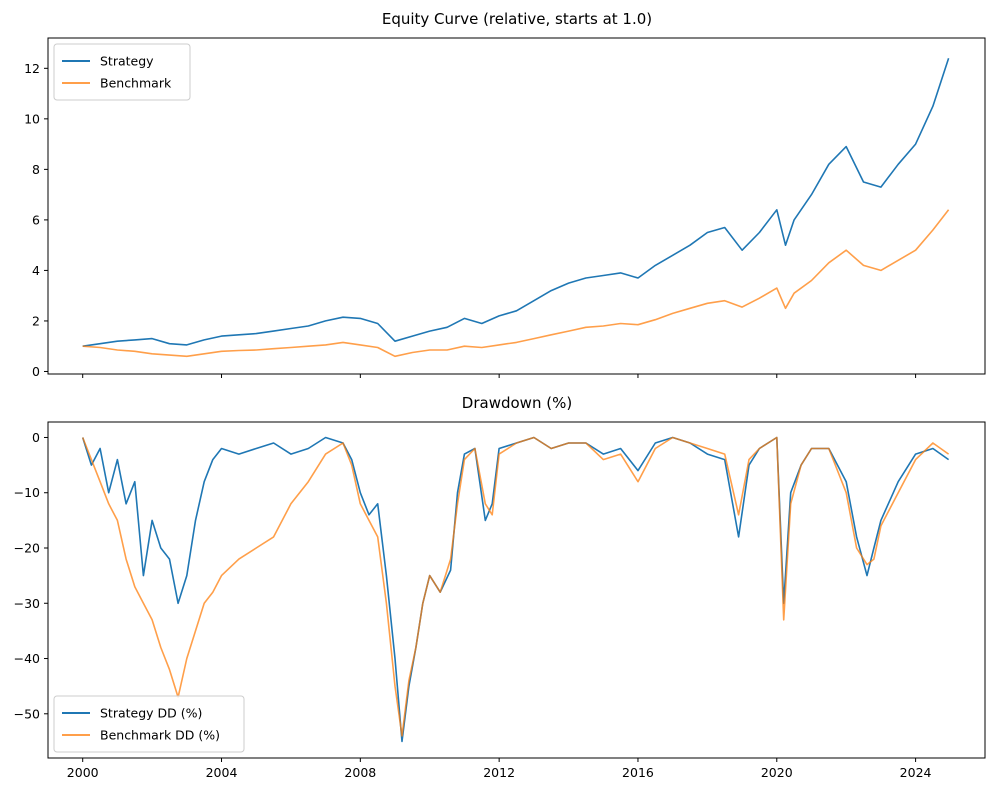 This screenshot has height=790, width=990. I want to click on x-tick-label: 2020, so click(777, 772).